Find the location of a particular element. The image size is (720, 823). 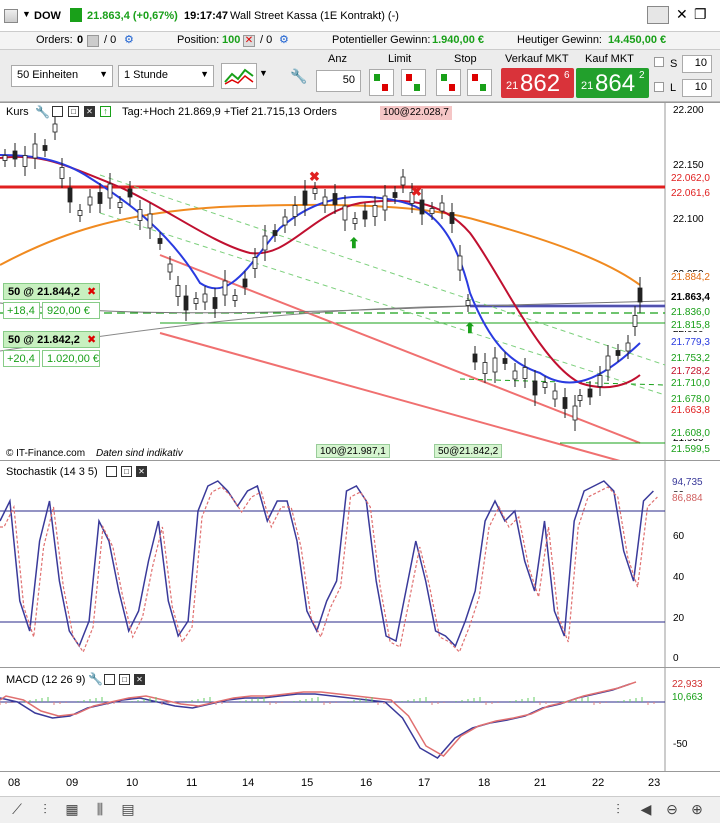

cancel-orders-icon is located at coordinates (93, 41).